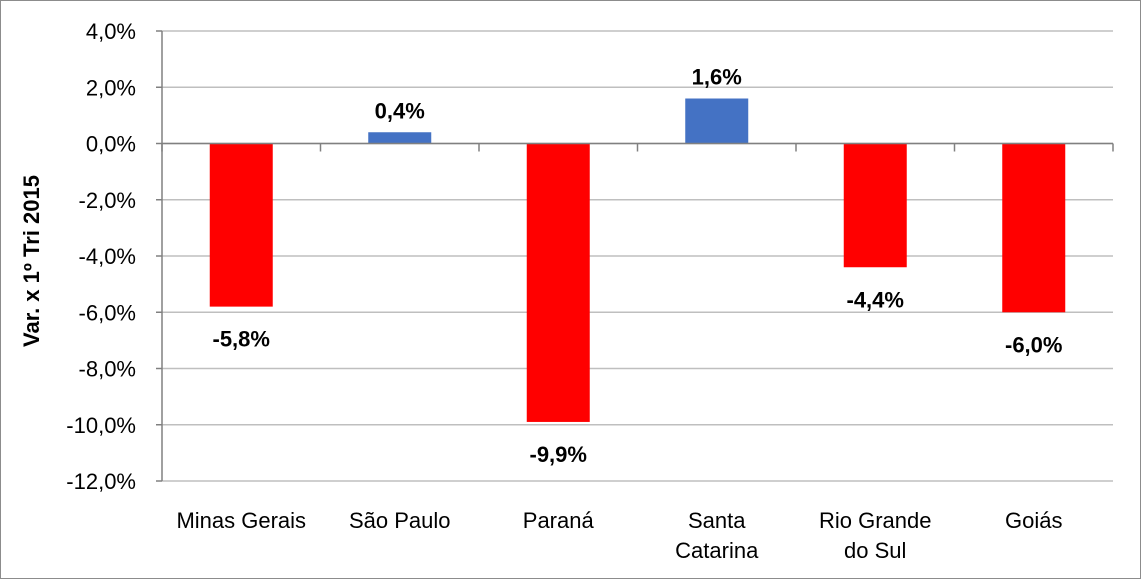 Image resolution: width=1141 pixels, height=579 pixels. I want to click on category-label-line: São Paulo, so click(400, 520).